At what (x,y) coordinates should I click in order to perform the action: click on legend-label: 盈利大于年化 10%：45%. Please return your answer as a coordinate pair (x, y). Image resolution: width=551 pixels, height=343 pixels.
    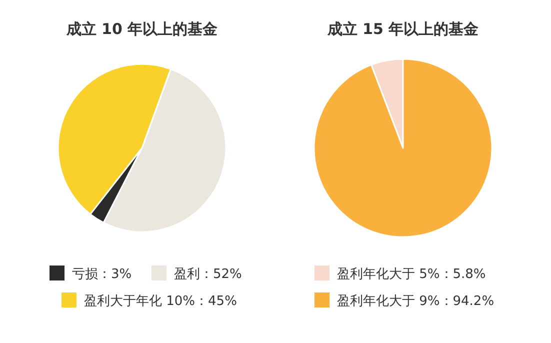
    Looking at the image, I should click on (160, 301).